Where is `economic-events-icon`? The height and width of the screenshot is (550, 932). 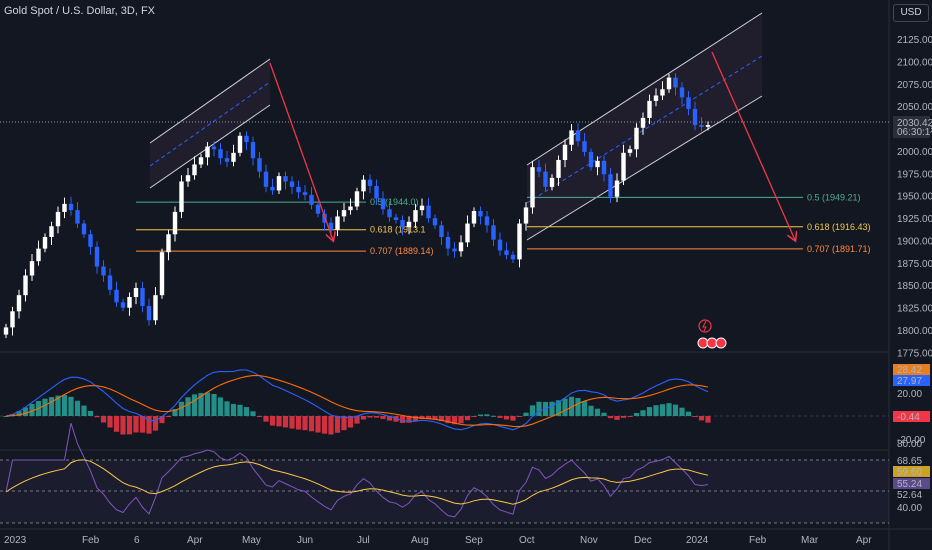 economic-events-icon is located at coordinates (712, 343).